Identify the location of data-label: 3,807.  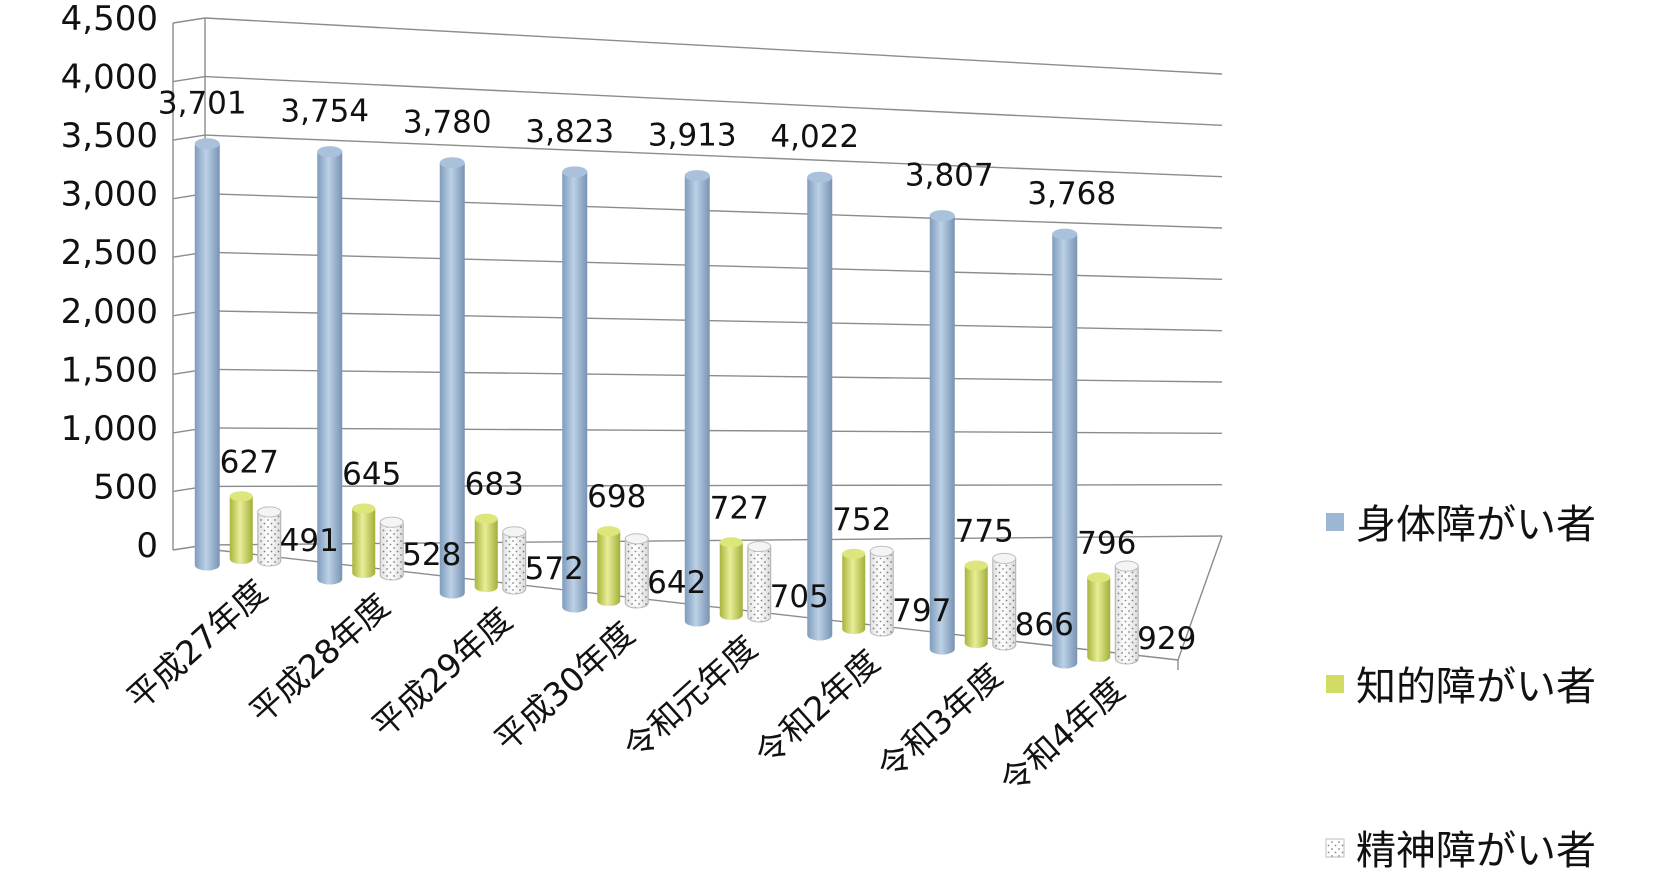
(949, 176).